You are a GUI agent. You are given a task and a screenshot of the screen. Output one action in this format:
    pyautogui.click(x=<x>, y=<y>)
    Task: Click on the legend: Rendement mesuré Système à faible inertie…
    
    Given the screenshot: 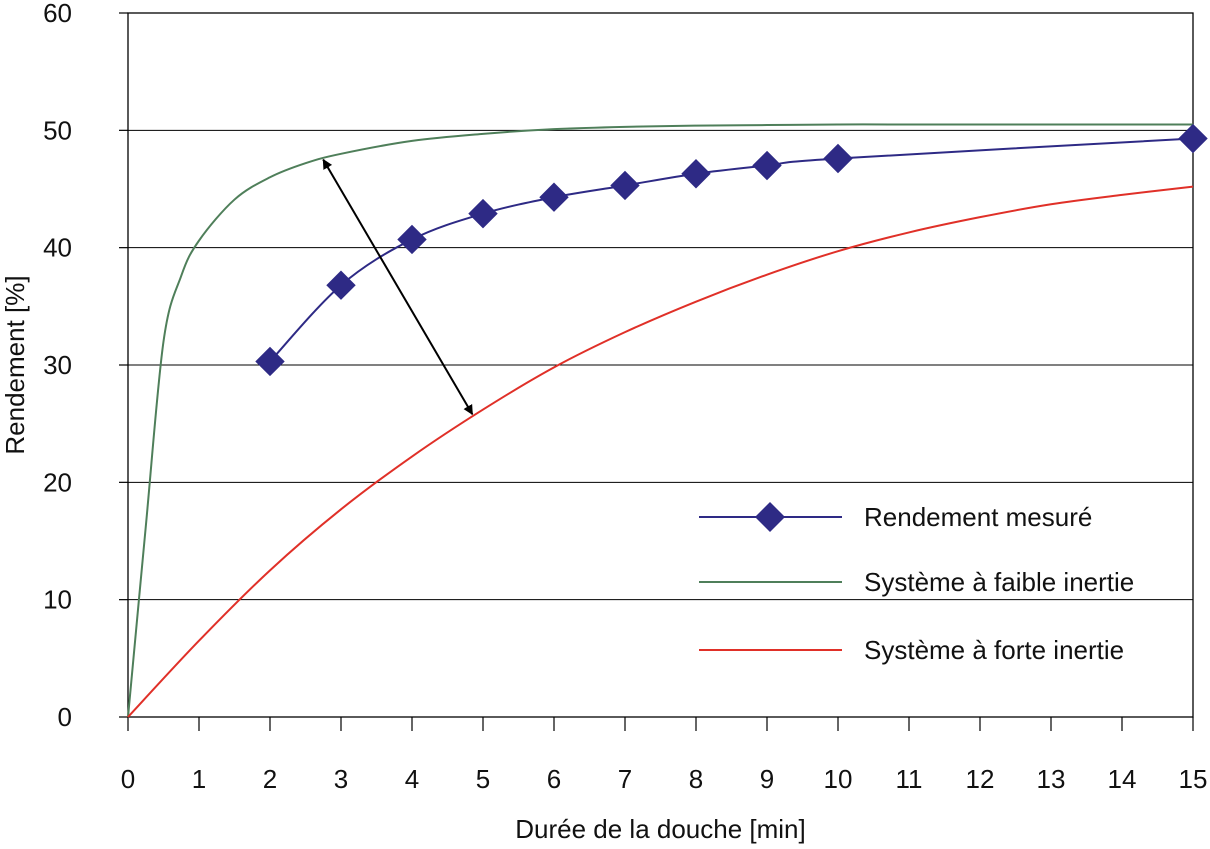 What is the action you would take?
    pyautogui.click(x=916, y=583)
    